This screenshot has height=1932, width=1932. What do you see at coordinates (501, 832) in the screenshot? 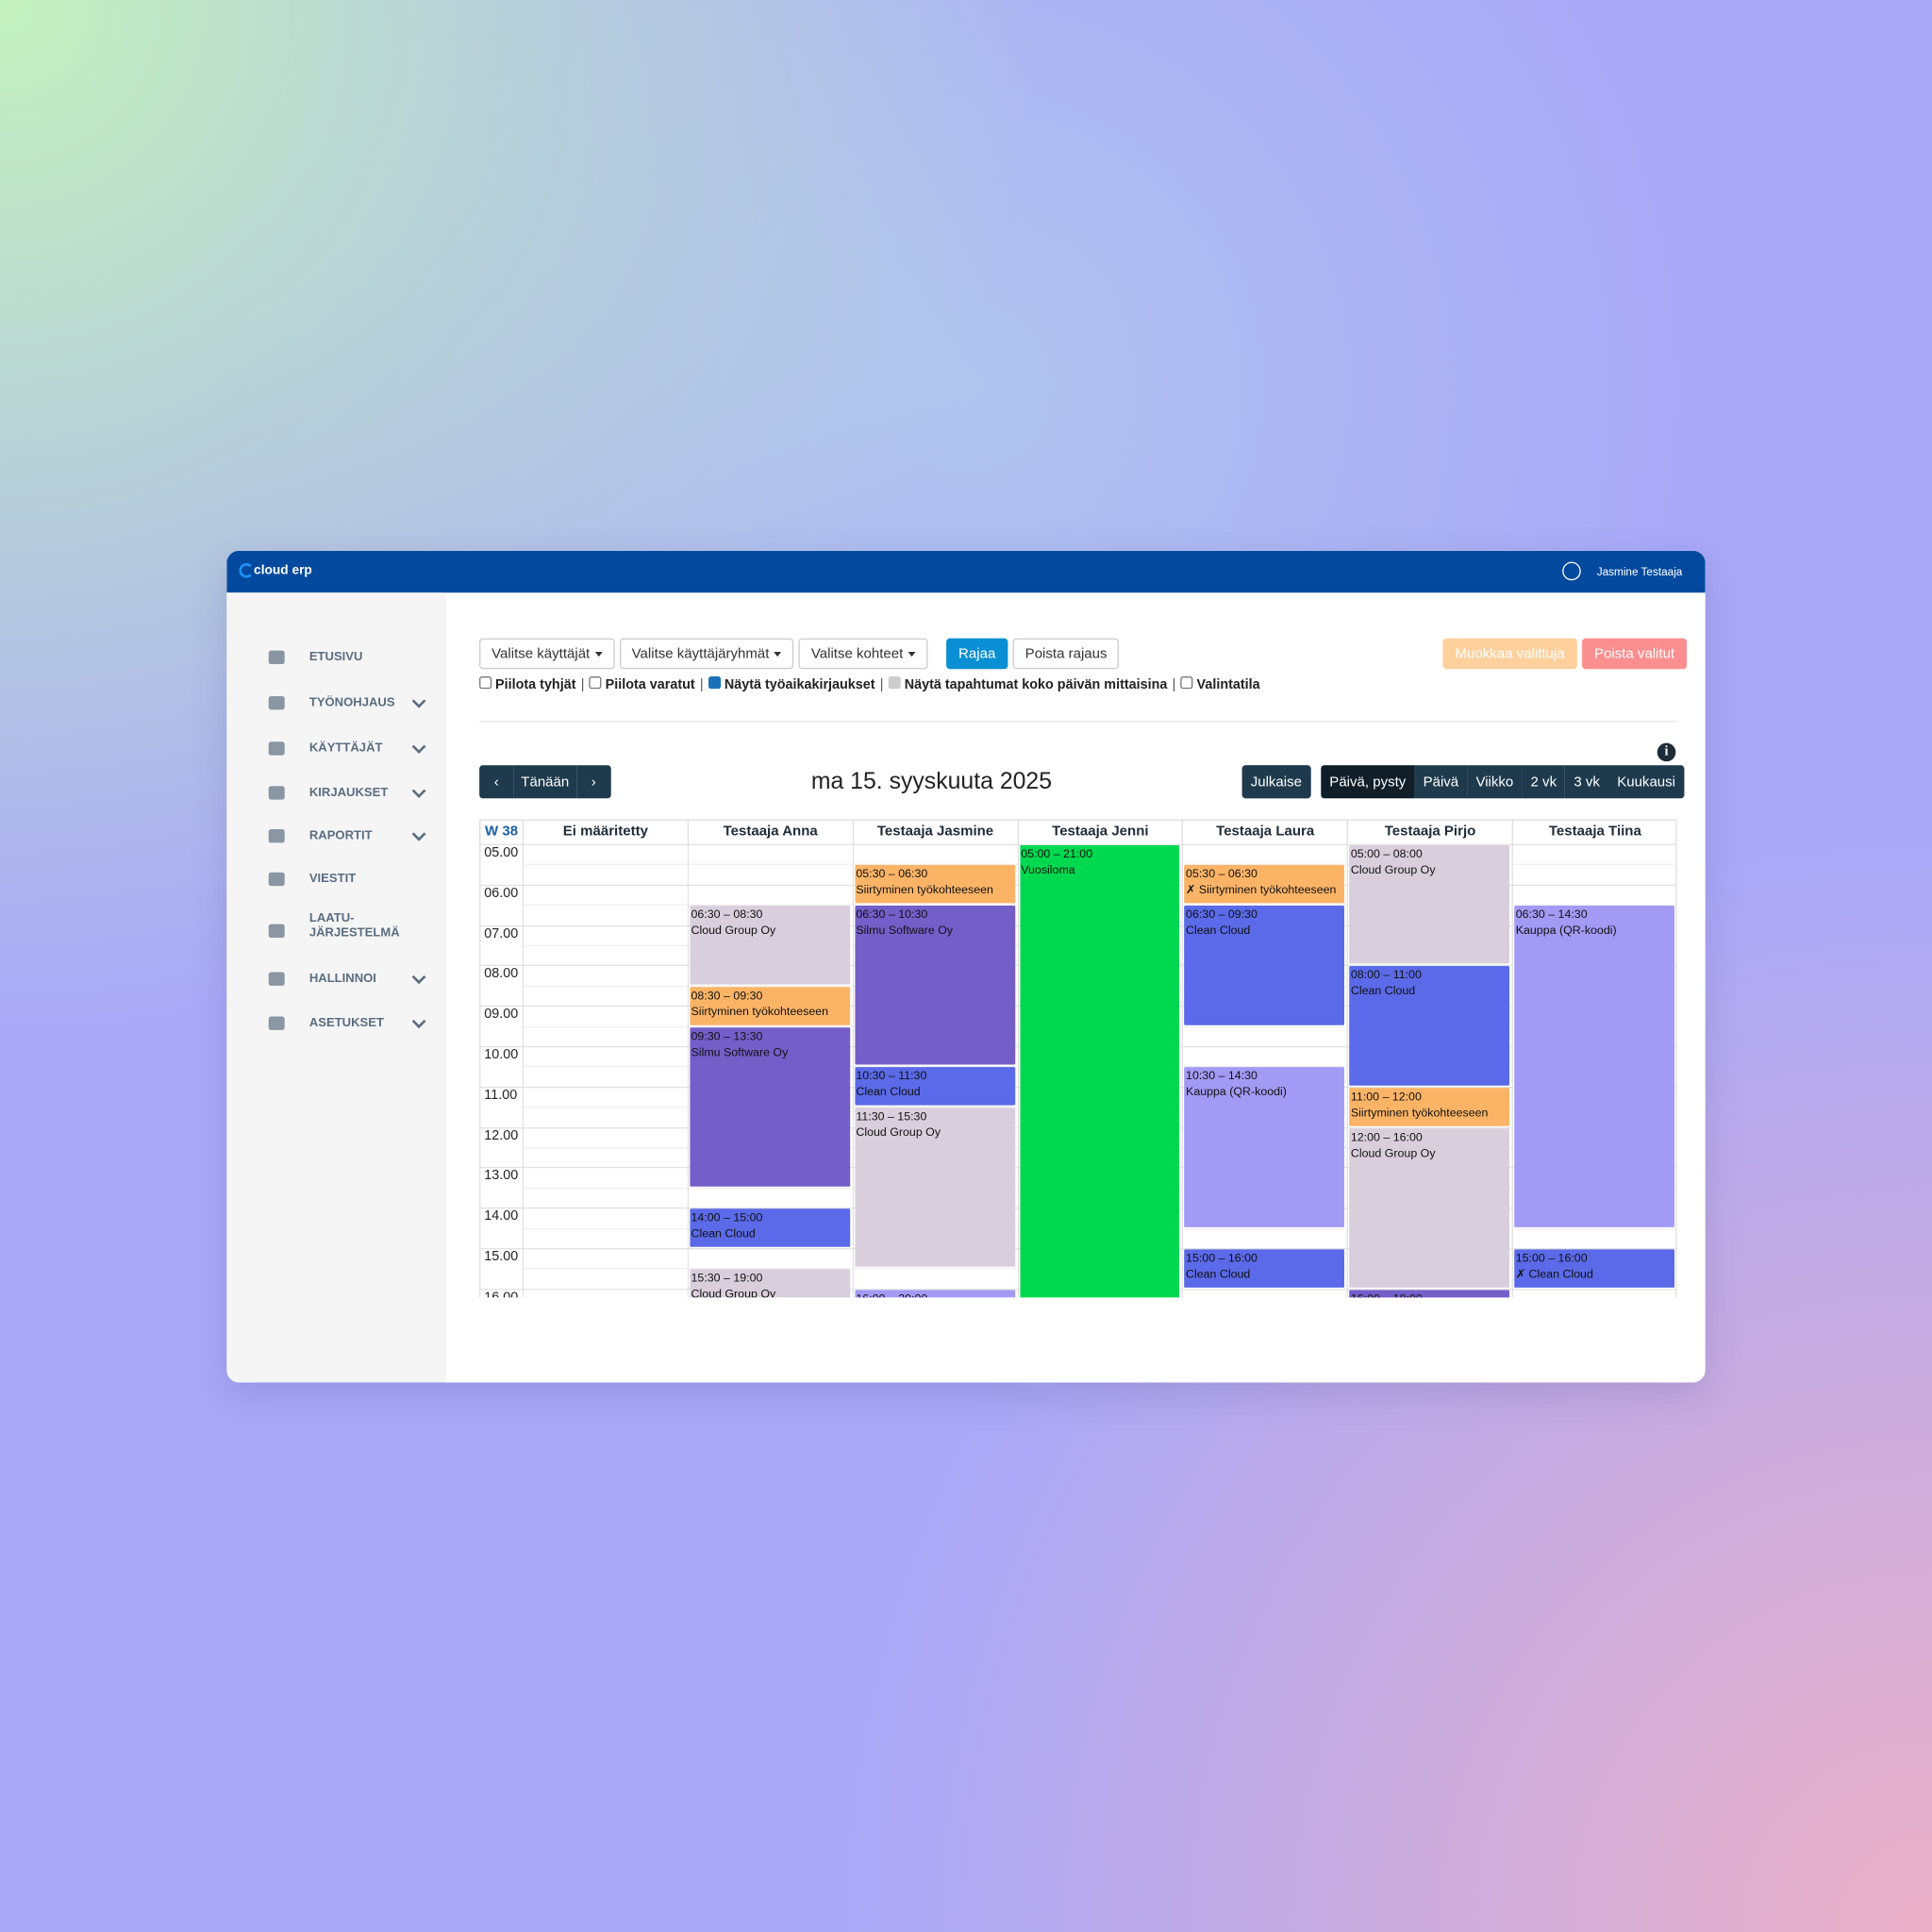
I see `week-label: W 38` at bounding box center [501, 832].